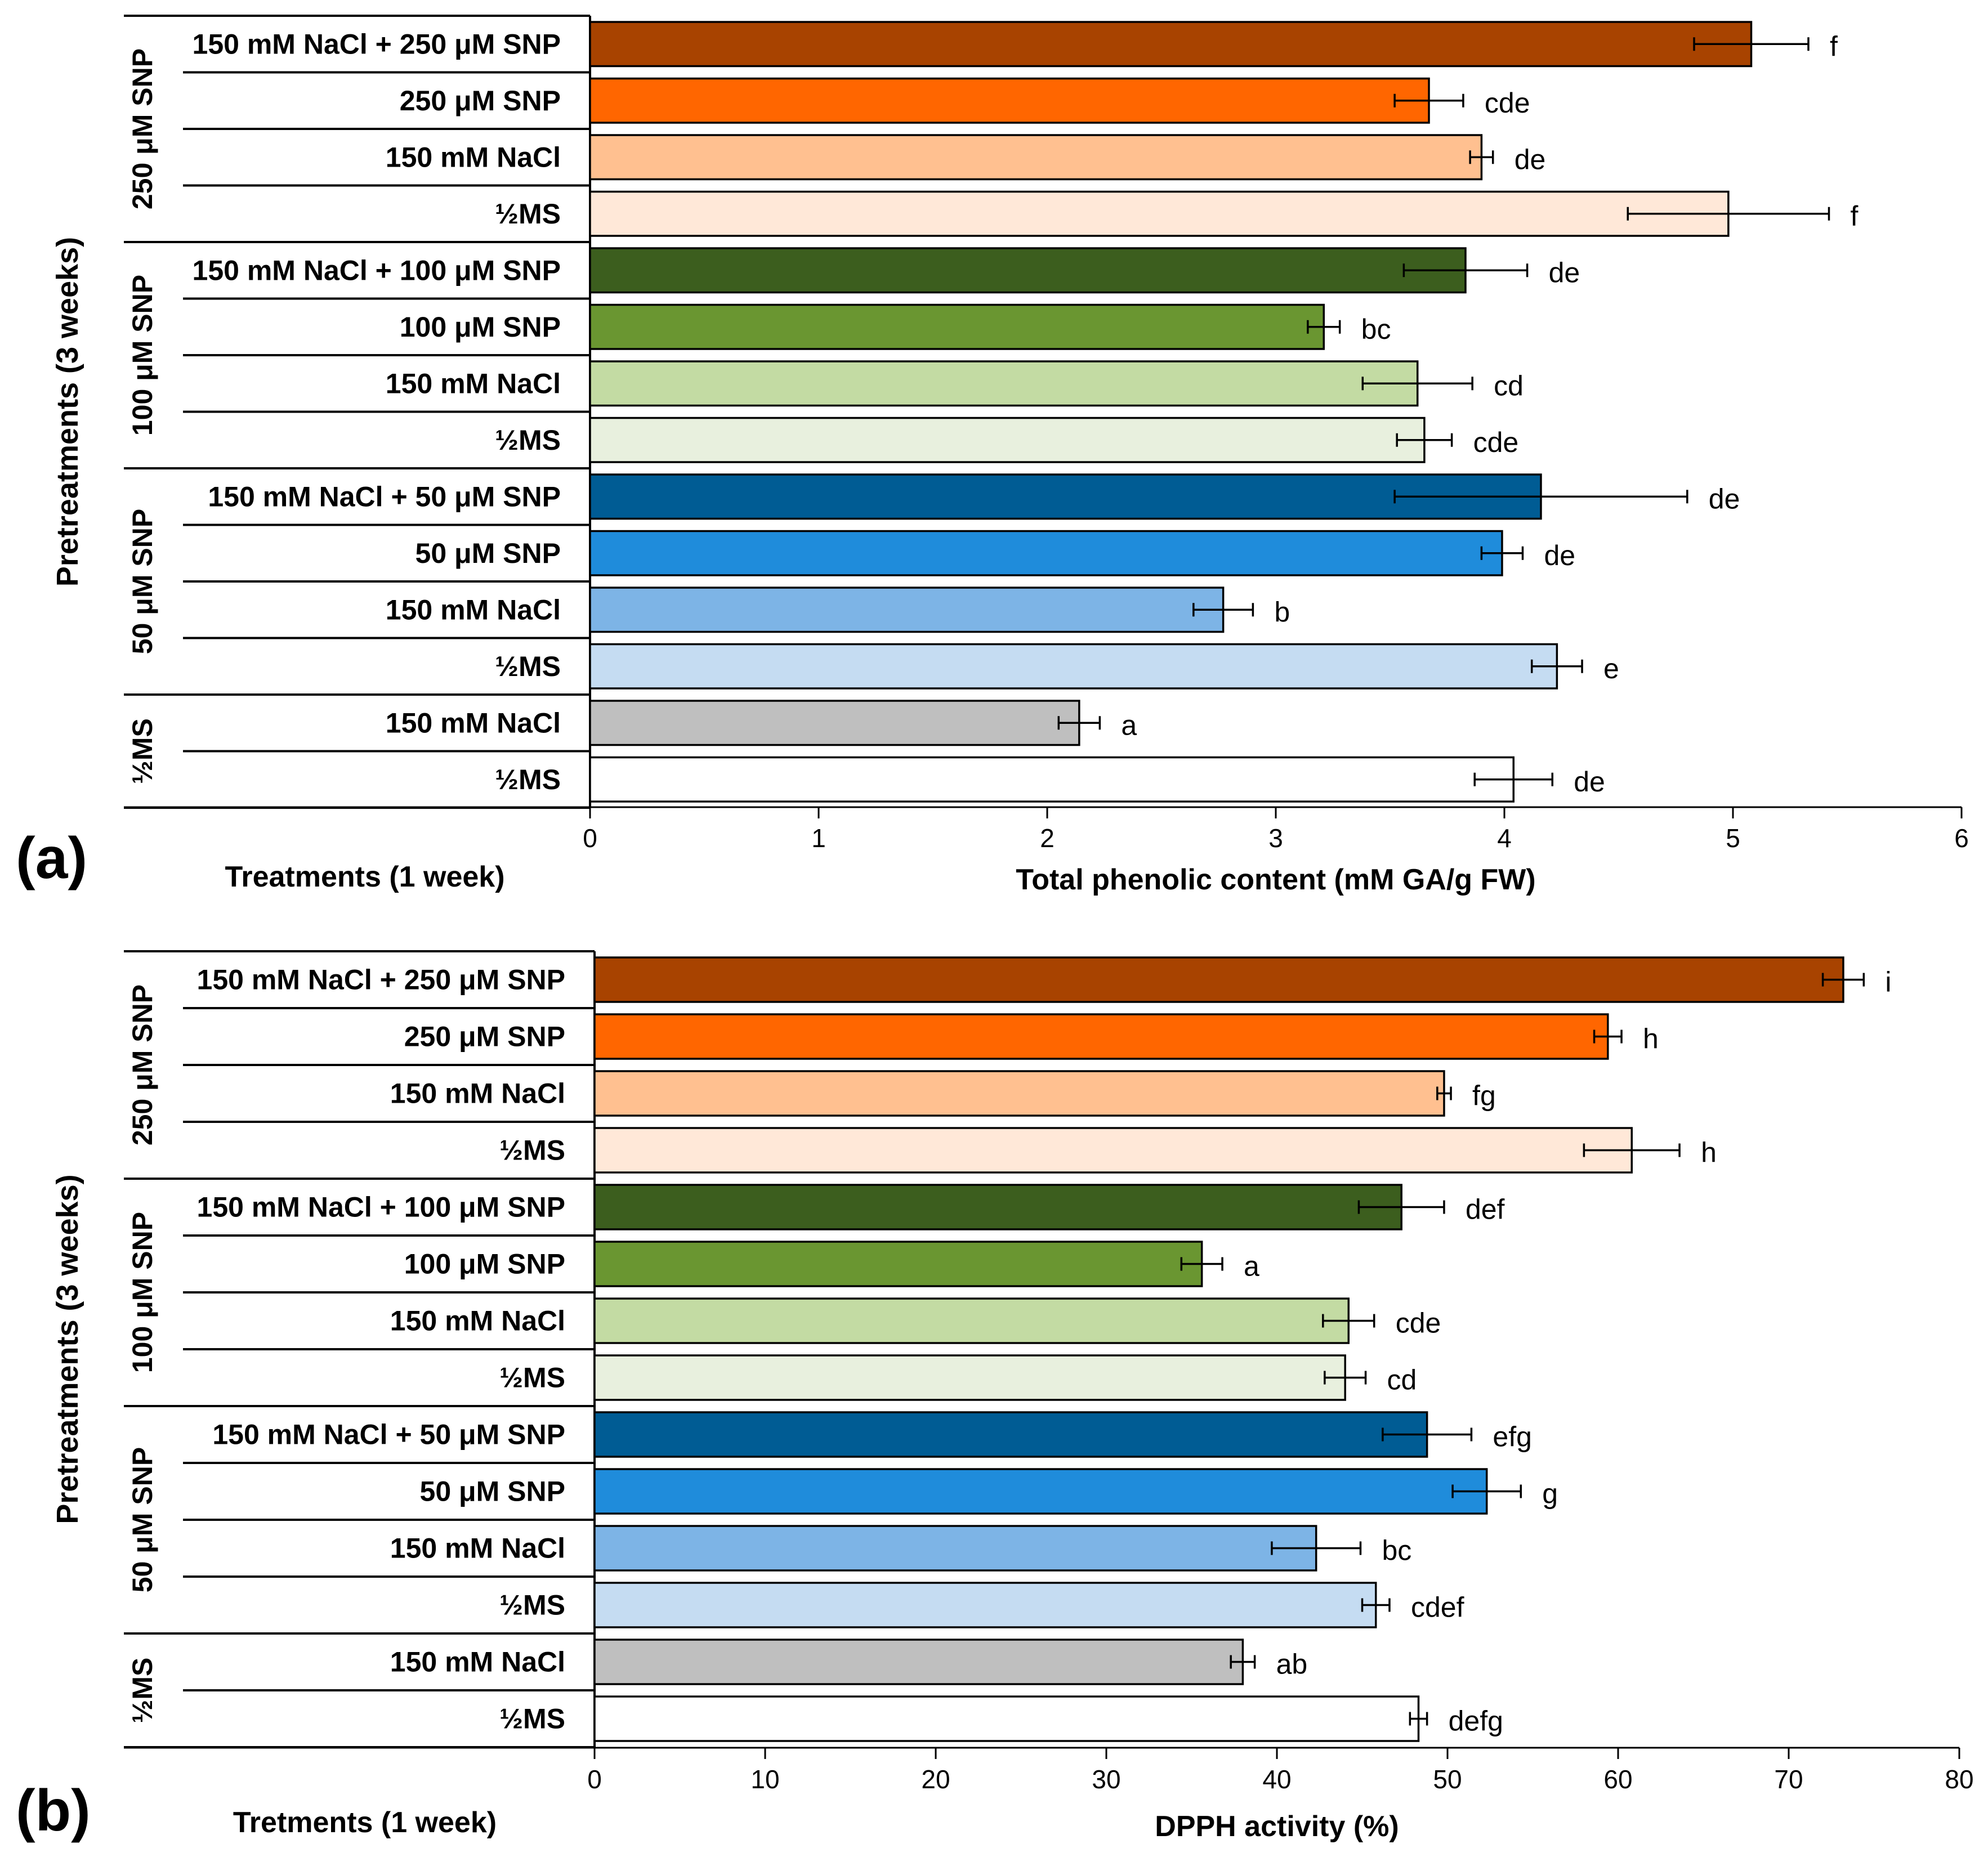 The image size is (1988, 1862). What do you see at coordinates (1888, 982) in the screenshot?
I see `significance-label: i` at bounding box center [1888, 982].